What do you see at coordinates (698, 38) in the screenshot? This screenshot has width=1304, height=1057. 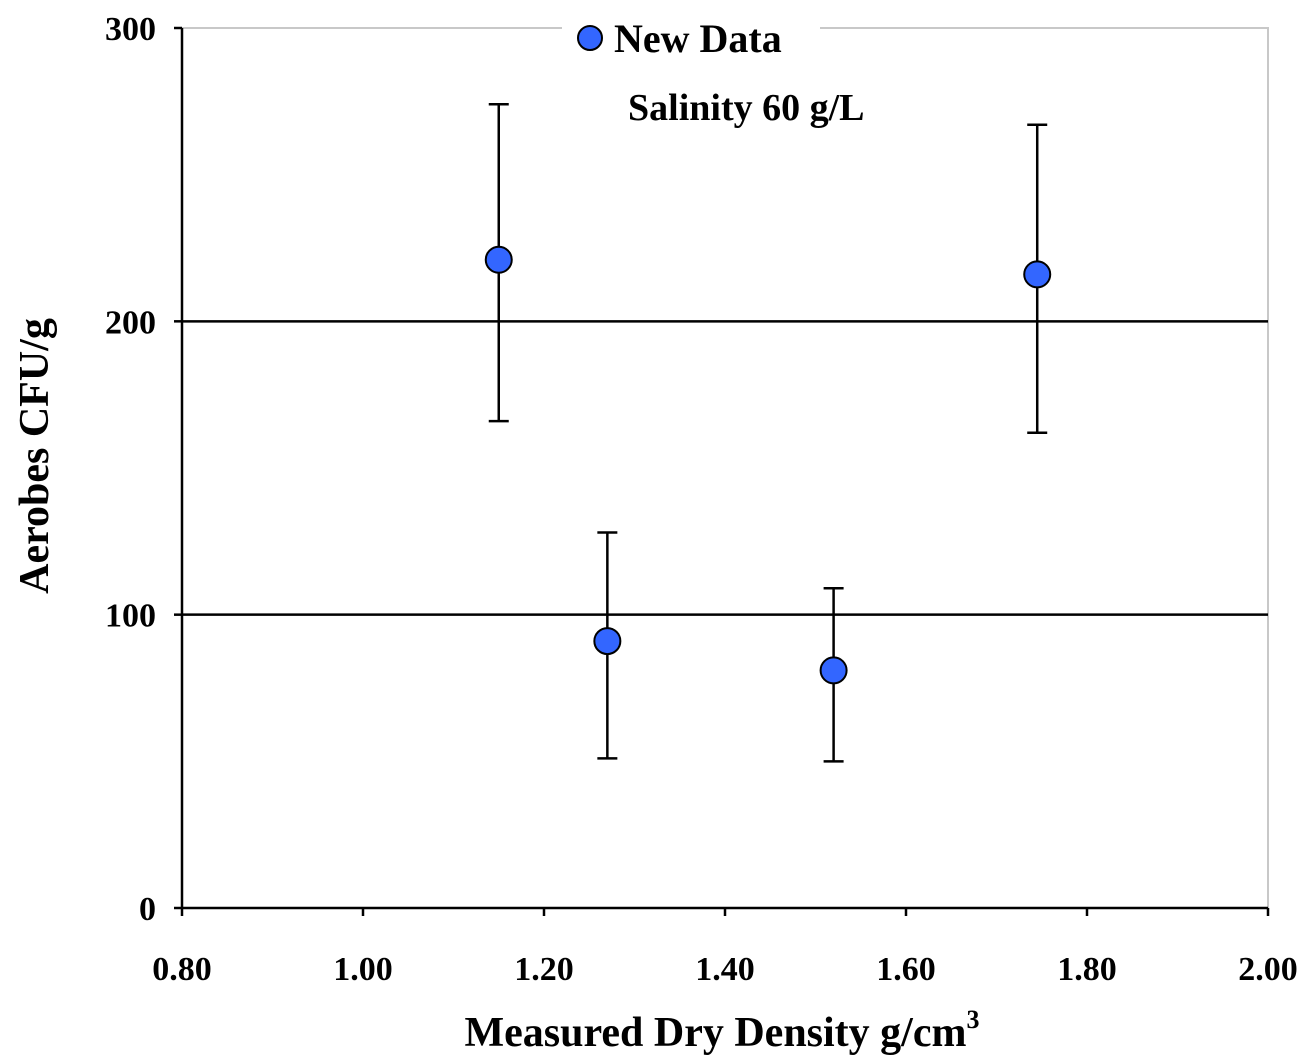 I see `legend-label: New Data` at bounding box center [698, 38].